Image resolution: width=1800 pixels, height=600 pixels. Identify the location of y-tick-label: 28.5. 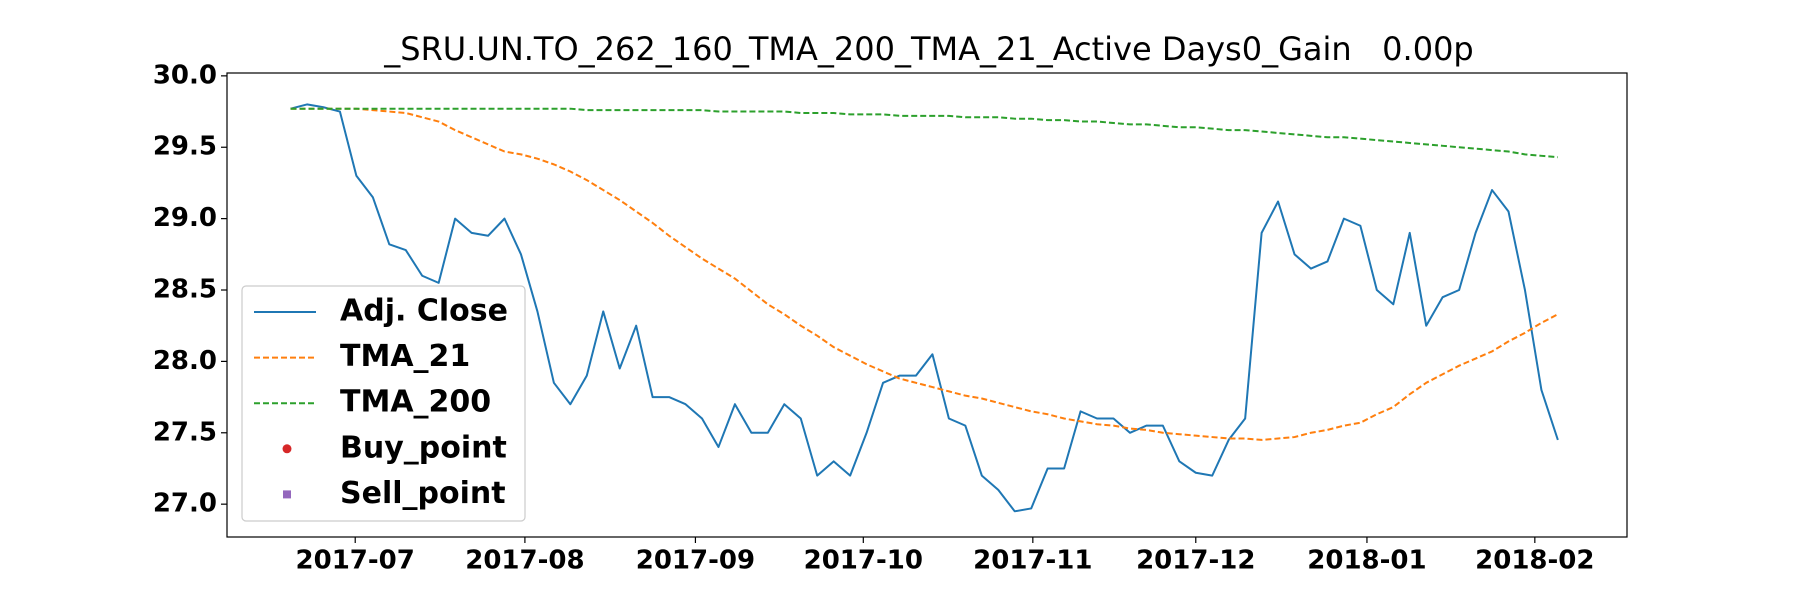
(185, 290).